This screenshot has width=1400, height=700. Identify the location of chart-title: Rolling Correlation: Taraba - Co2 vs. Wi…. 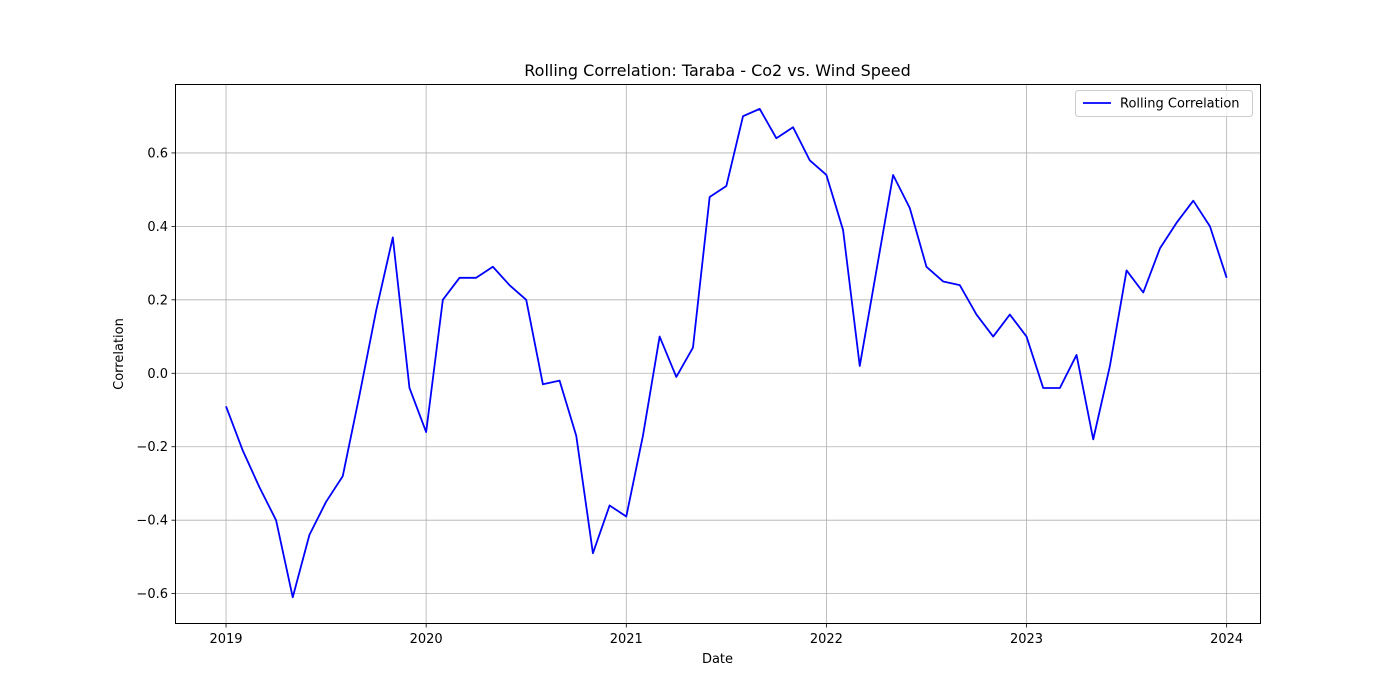
(717, 70).